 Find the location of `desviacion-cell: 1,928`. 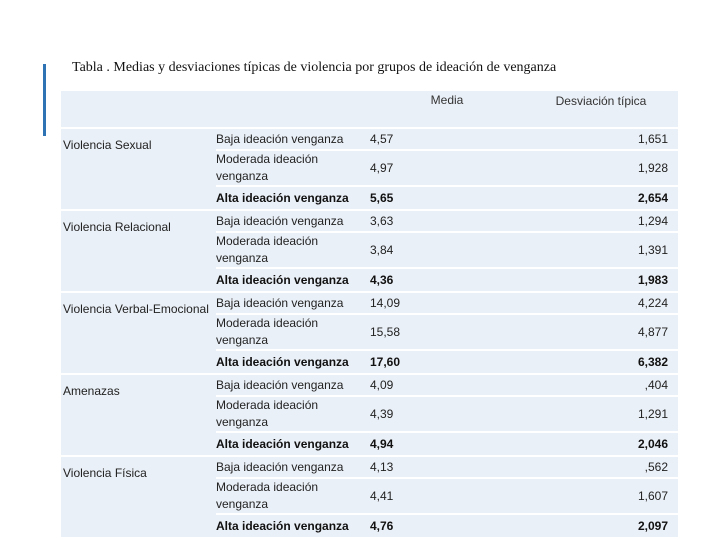

desviacion-cell: 1,928 is located at coordinates (601, 168).